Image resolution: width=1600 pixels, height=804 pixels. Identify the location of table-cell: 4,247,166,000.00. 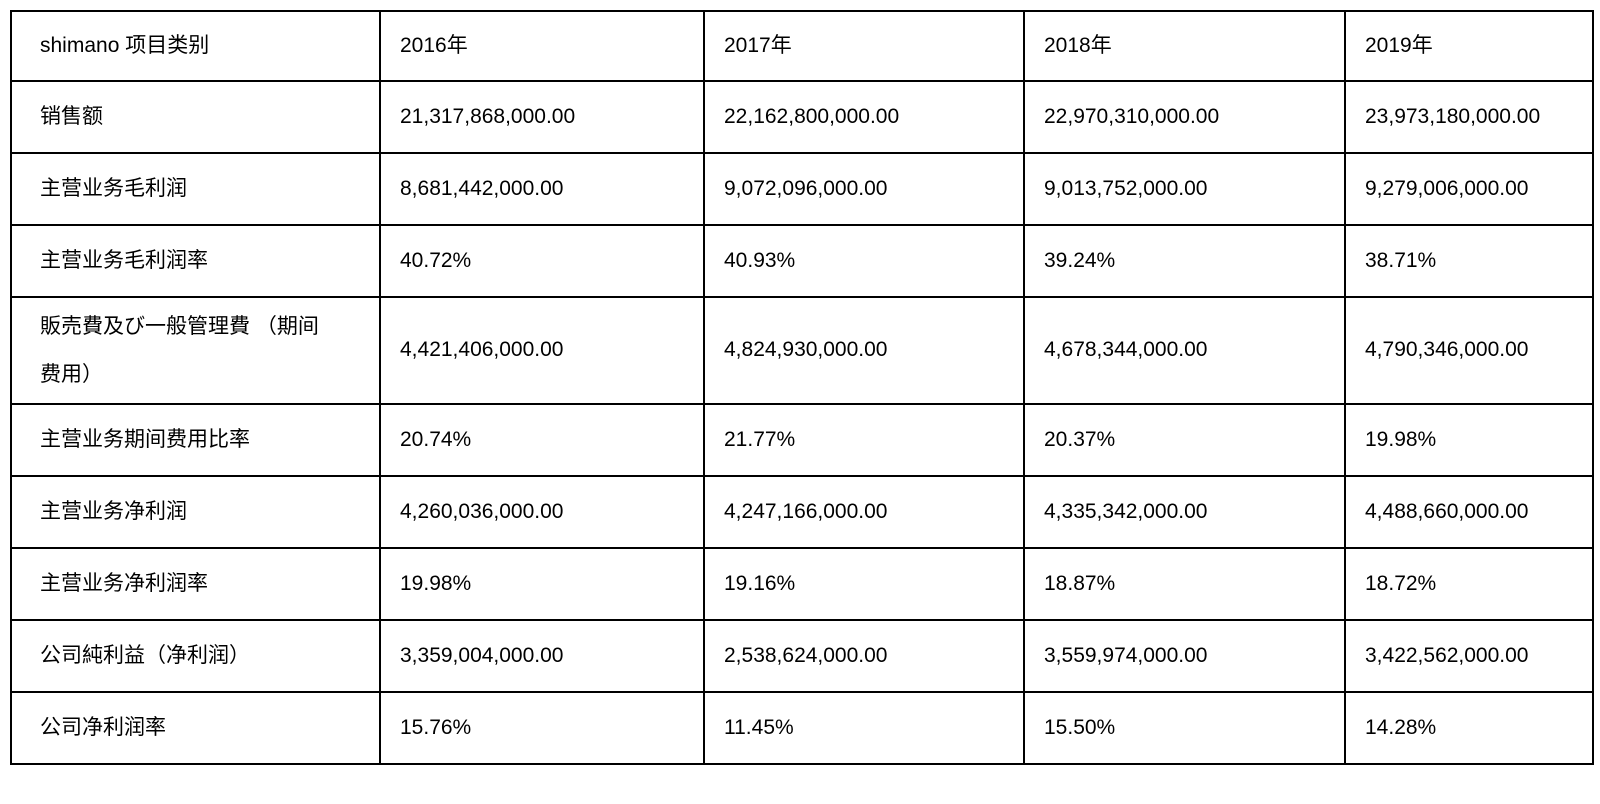
(864, 512).